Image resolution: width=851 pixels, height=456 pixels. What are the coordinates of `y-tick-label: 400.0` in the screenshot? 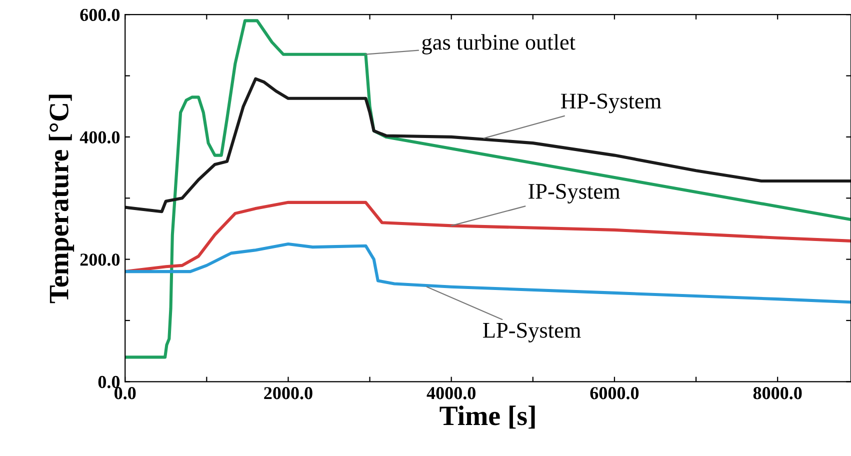 It's located at (100, 137).